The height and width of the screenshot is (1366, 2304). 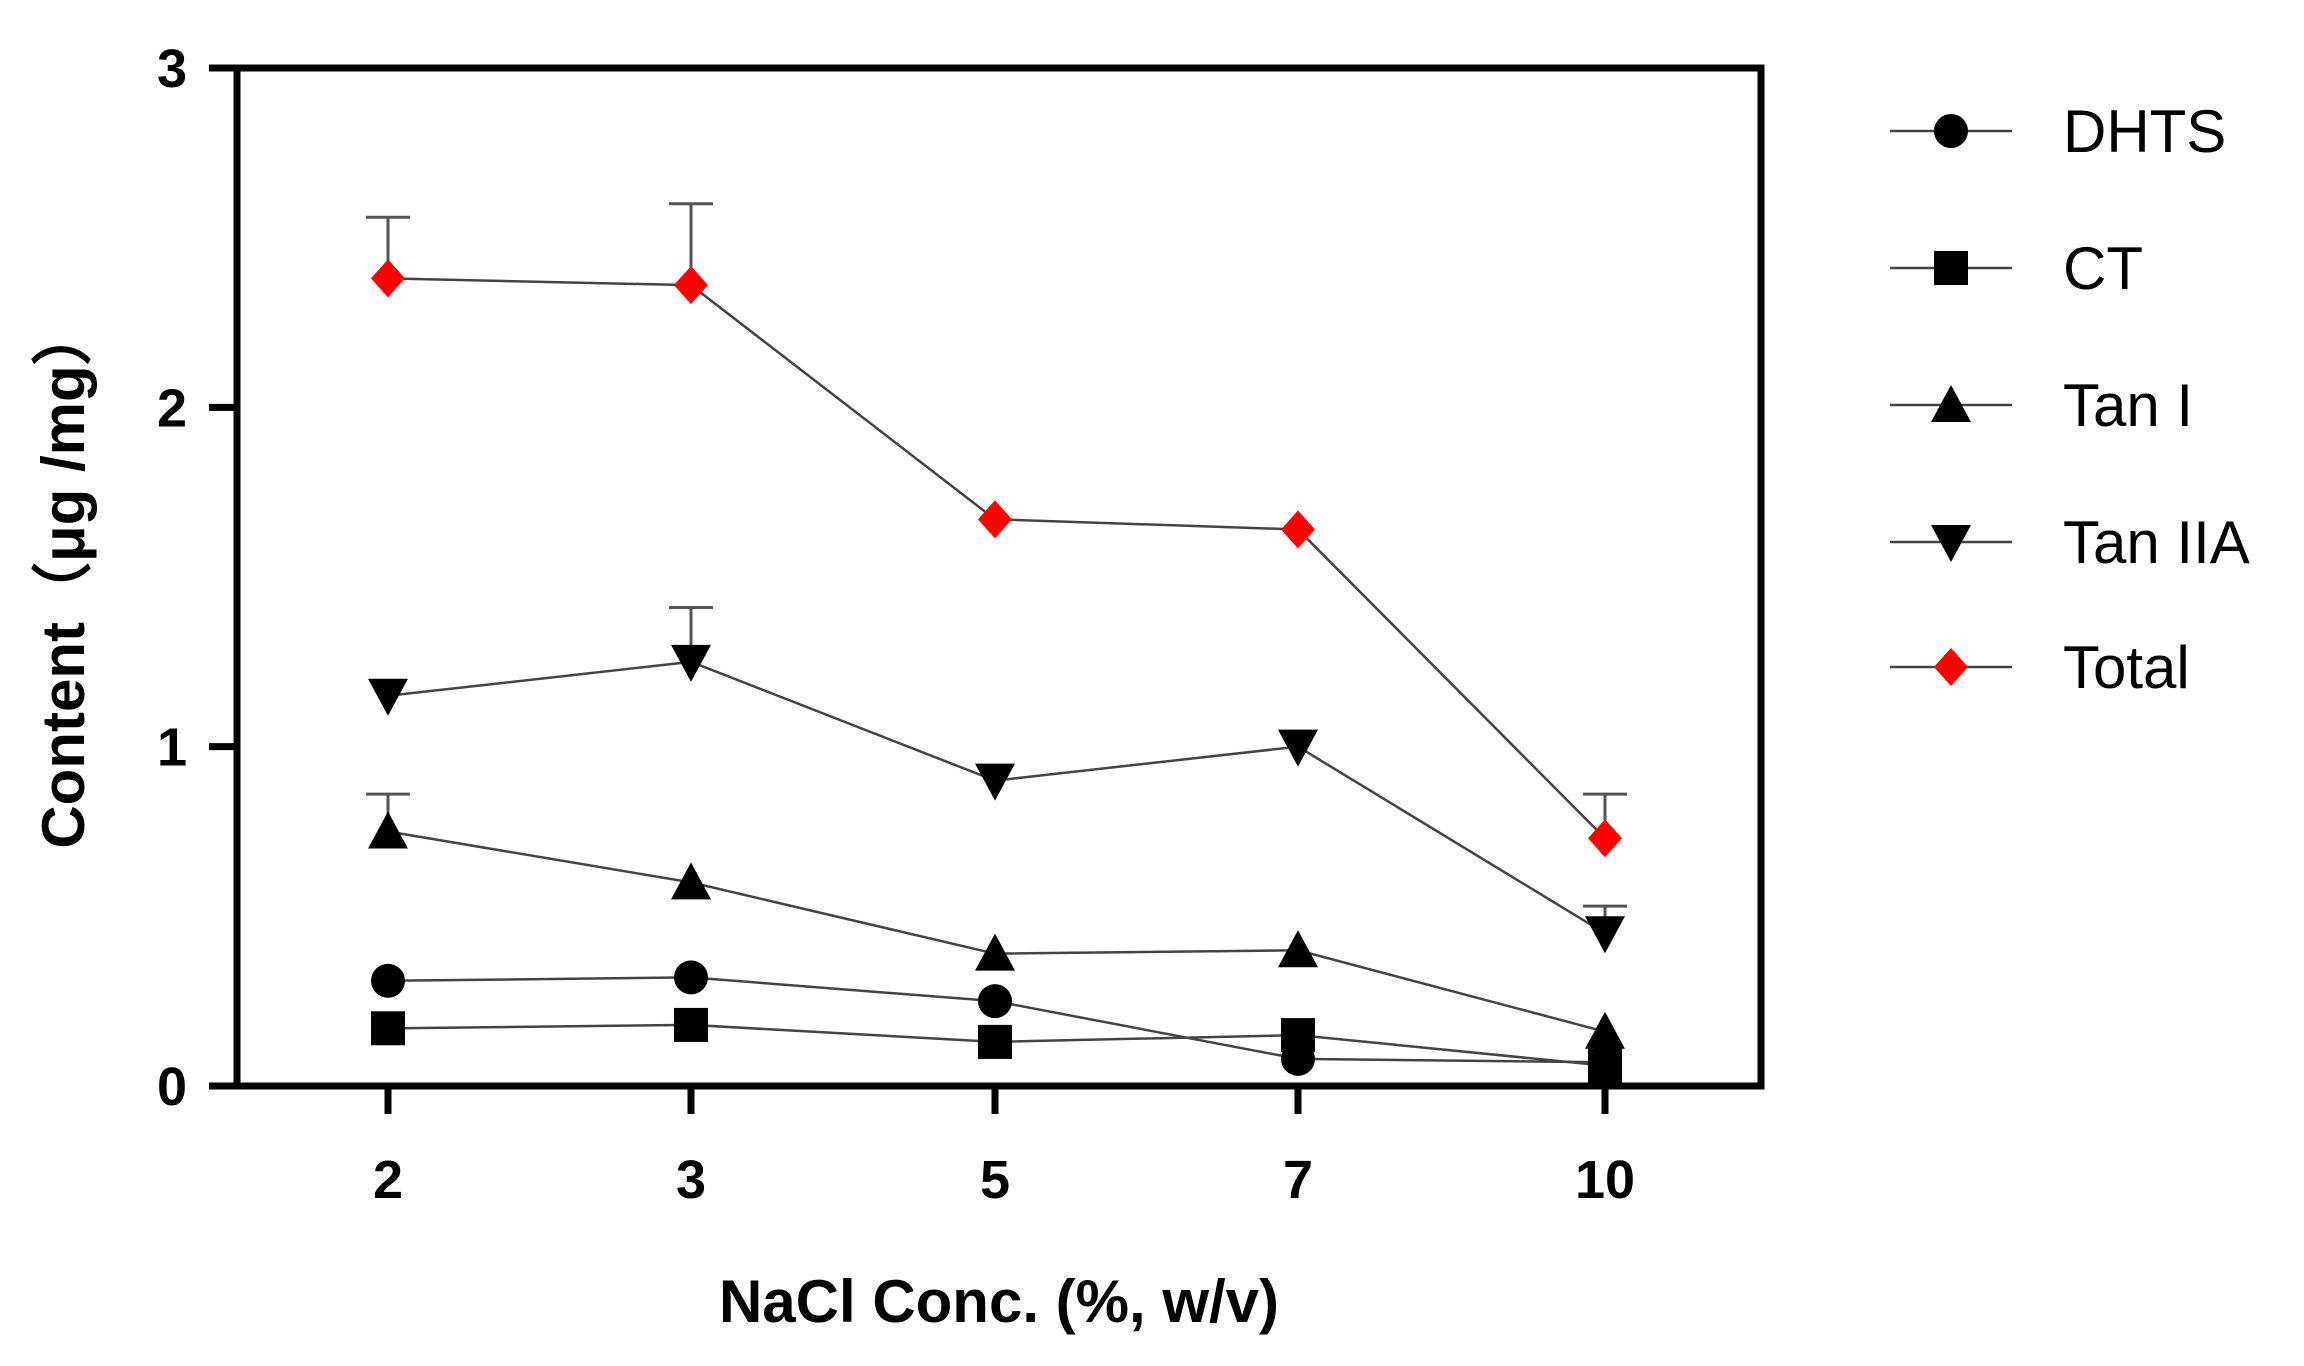 I want to click on legend-label: CT, so click(x=2103, y=268).